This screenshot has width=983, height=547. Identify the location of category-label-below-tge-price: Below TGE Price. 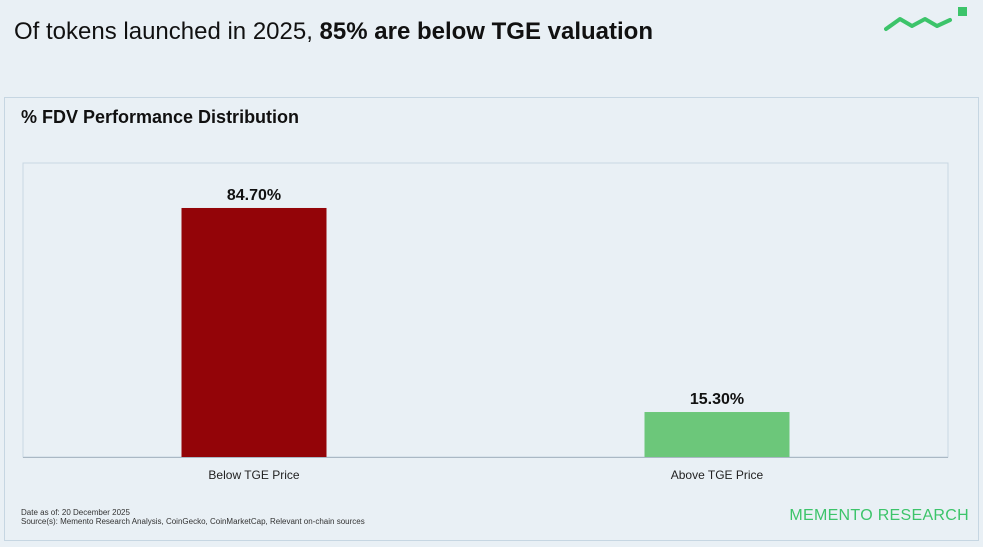
(253, 475).